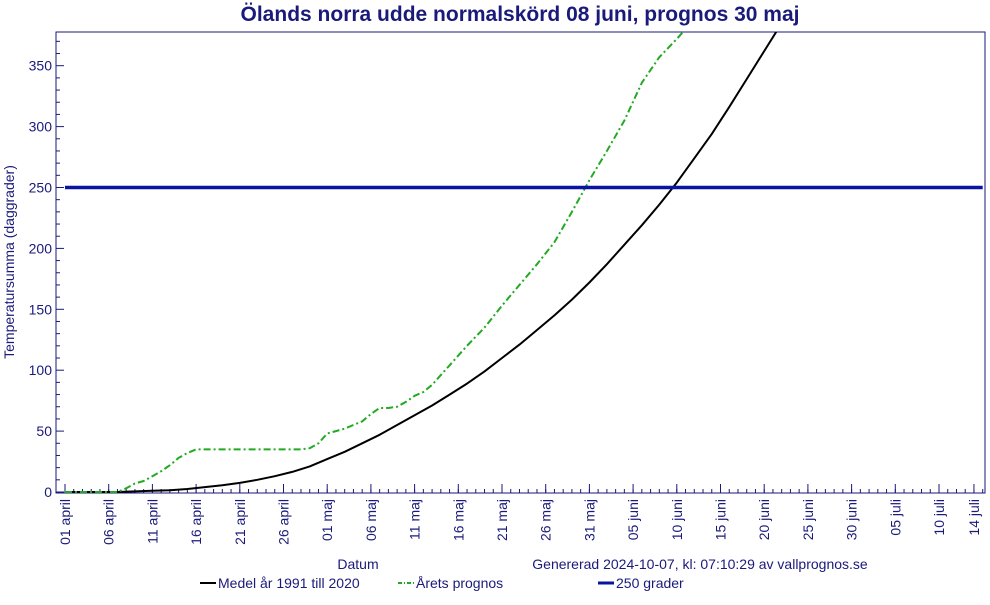 The image size is (990, 605). Describe the element at coordinates (357, 564) in the screenshot. I see `x-axis-label: Datum` at that location.